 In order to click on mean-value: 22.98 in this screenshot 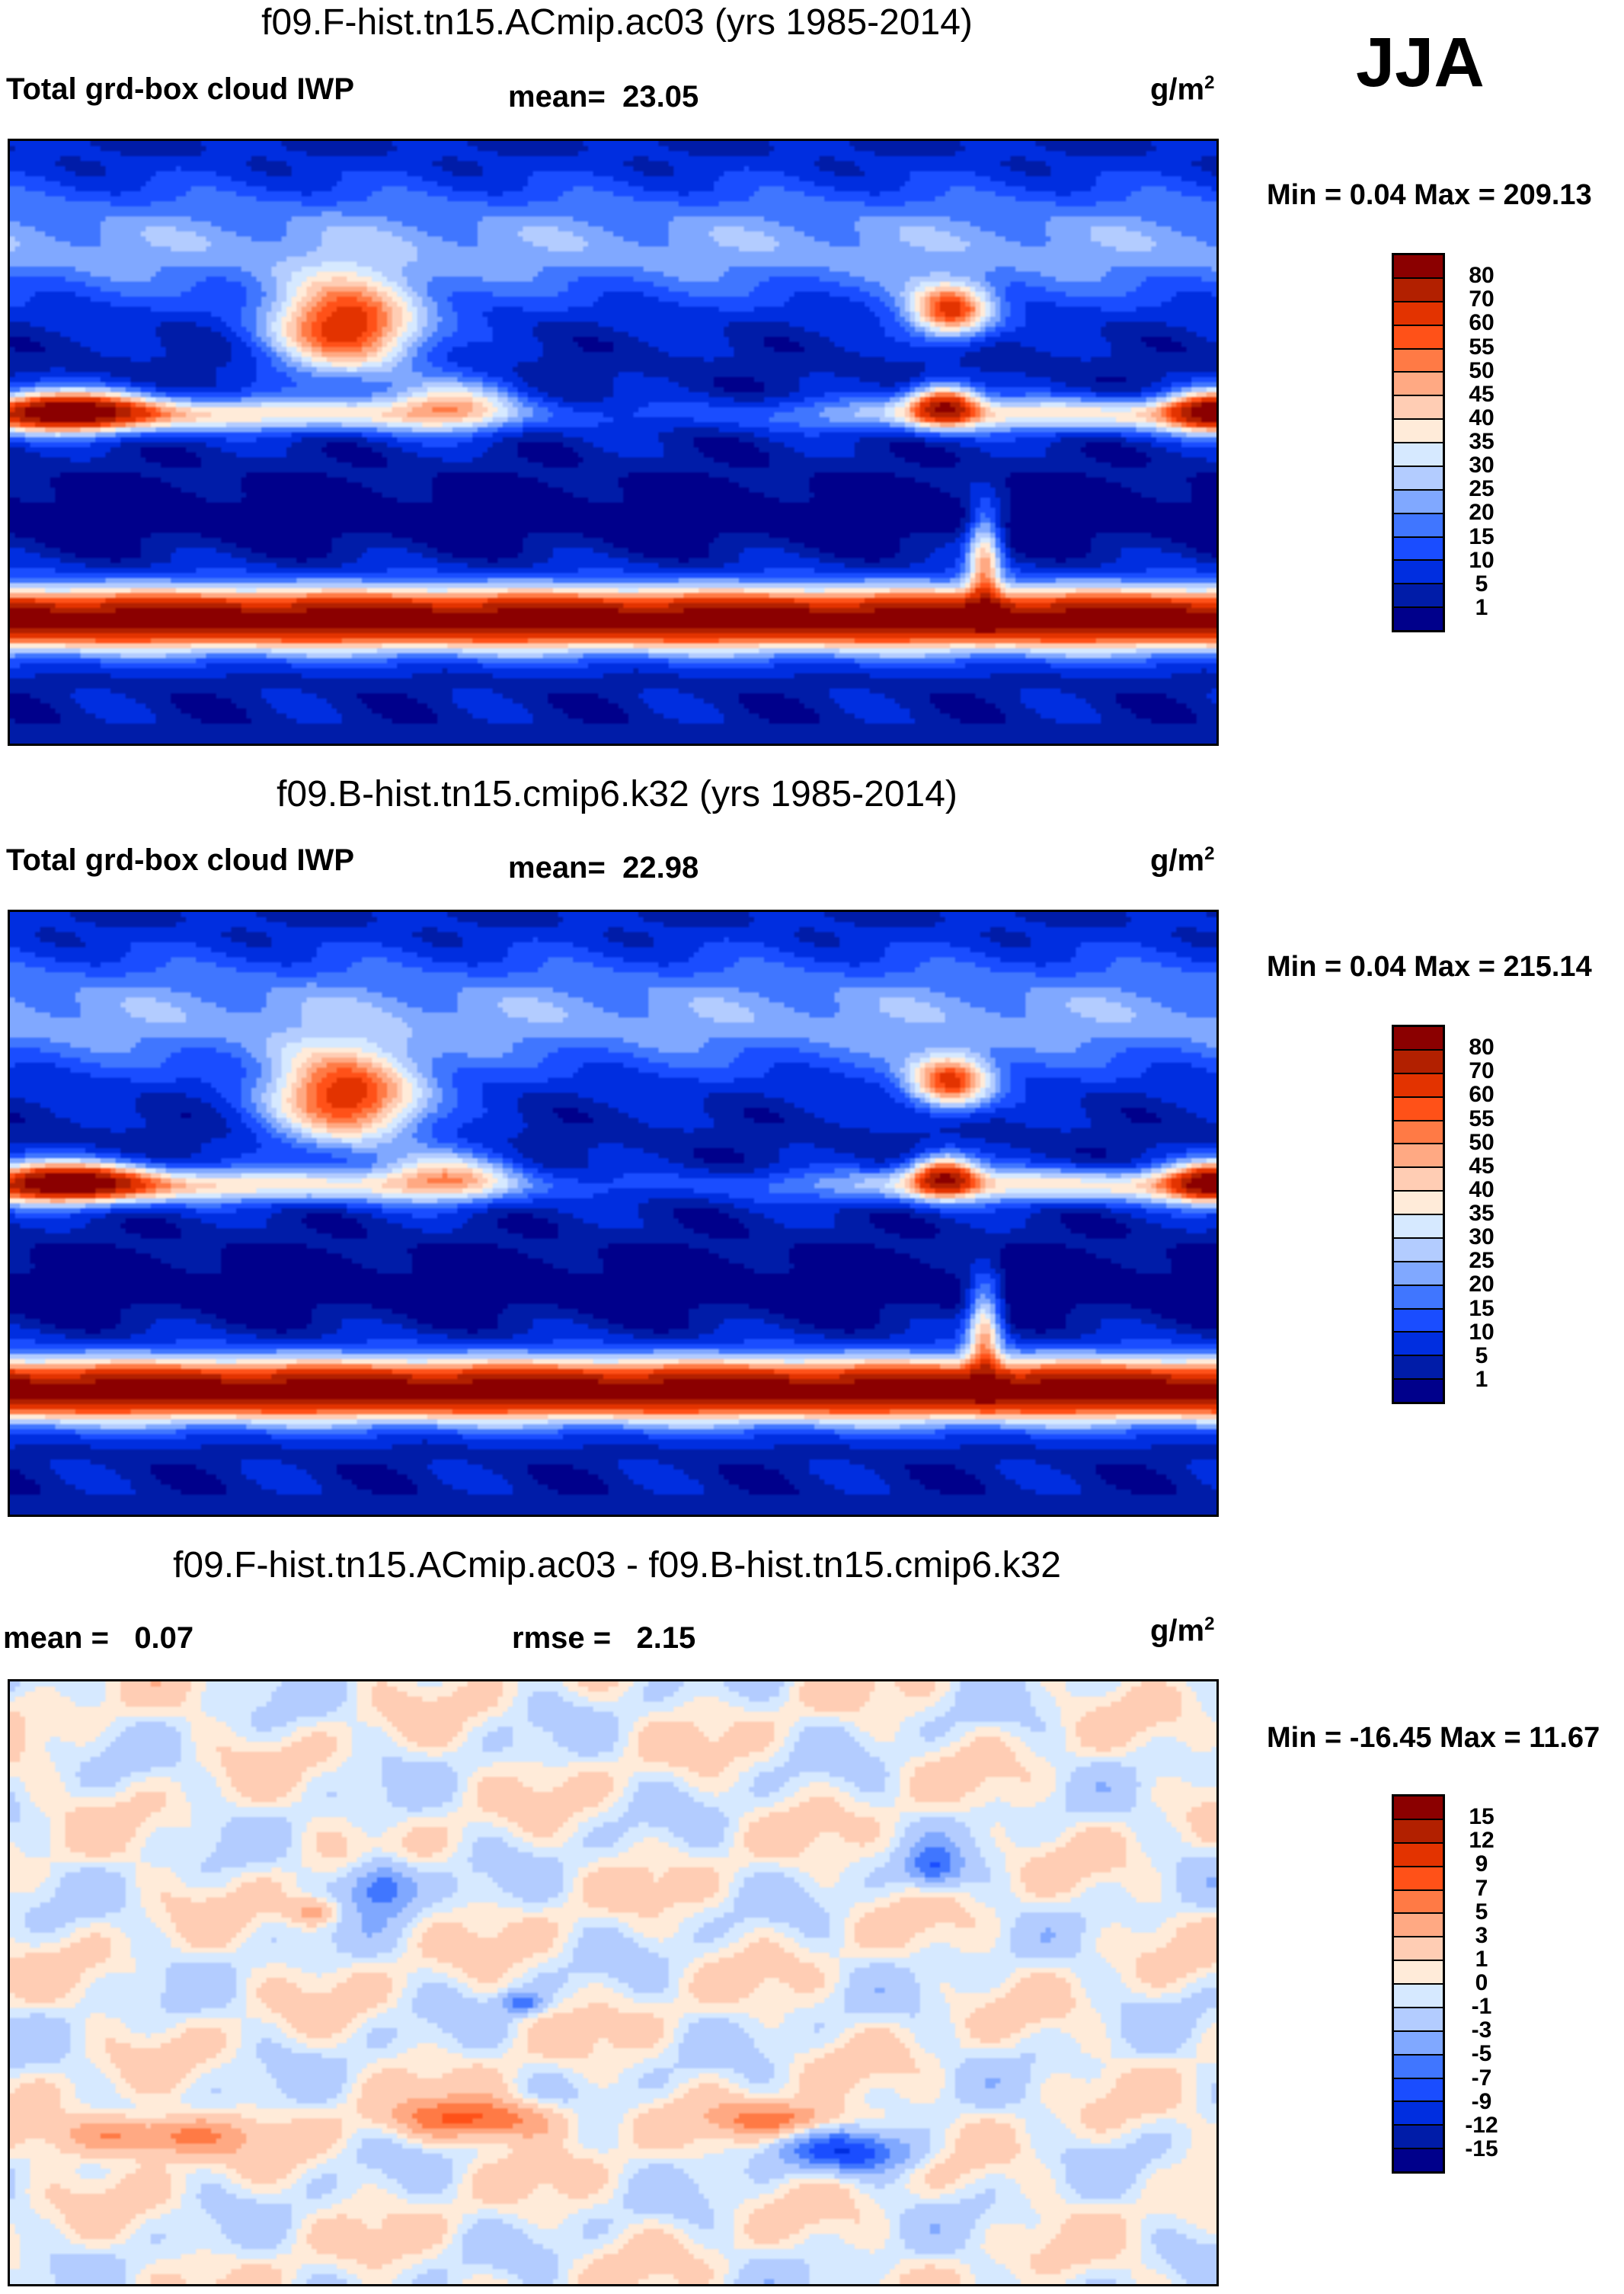, I will do `click(660, 868)`.